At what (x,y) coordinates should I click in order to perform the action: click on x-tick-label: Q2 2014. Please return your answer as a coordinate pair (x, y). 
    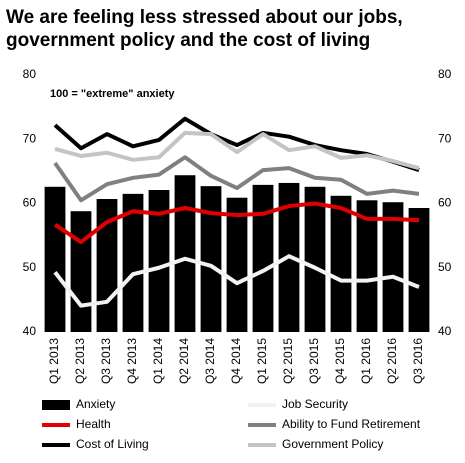
    Looking at the image, I should click on (184, 361).